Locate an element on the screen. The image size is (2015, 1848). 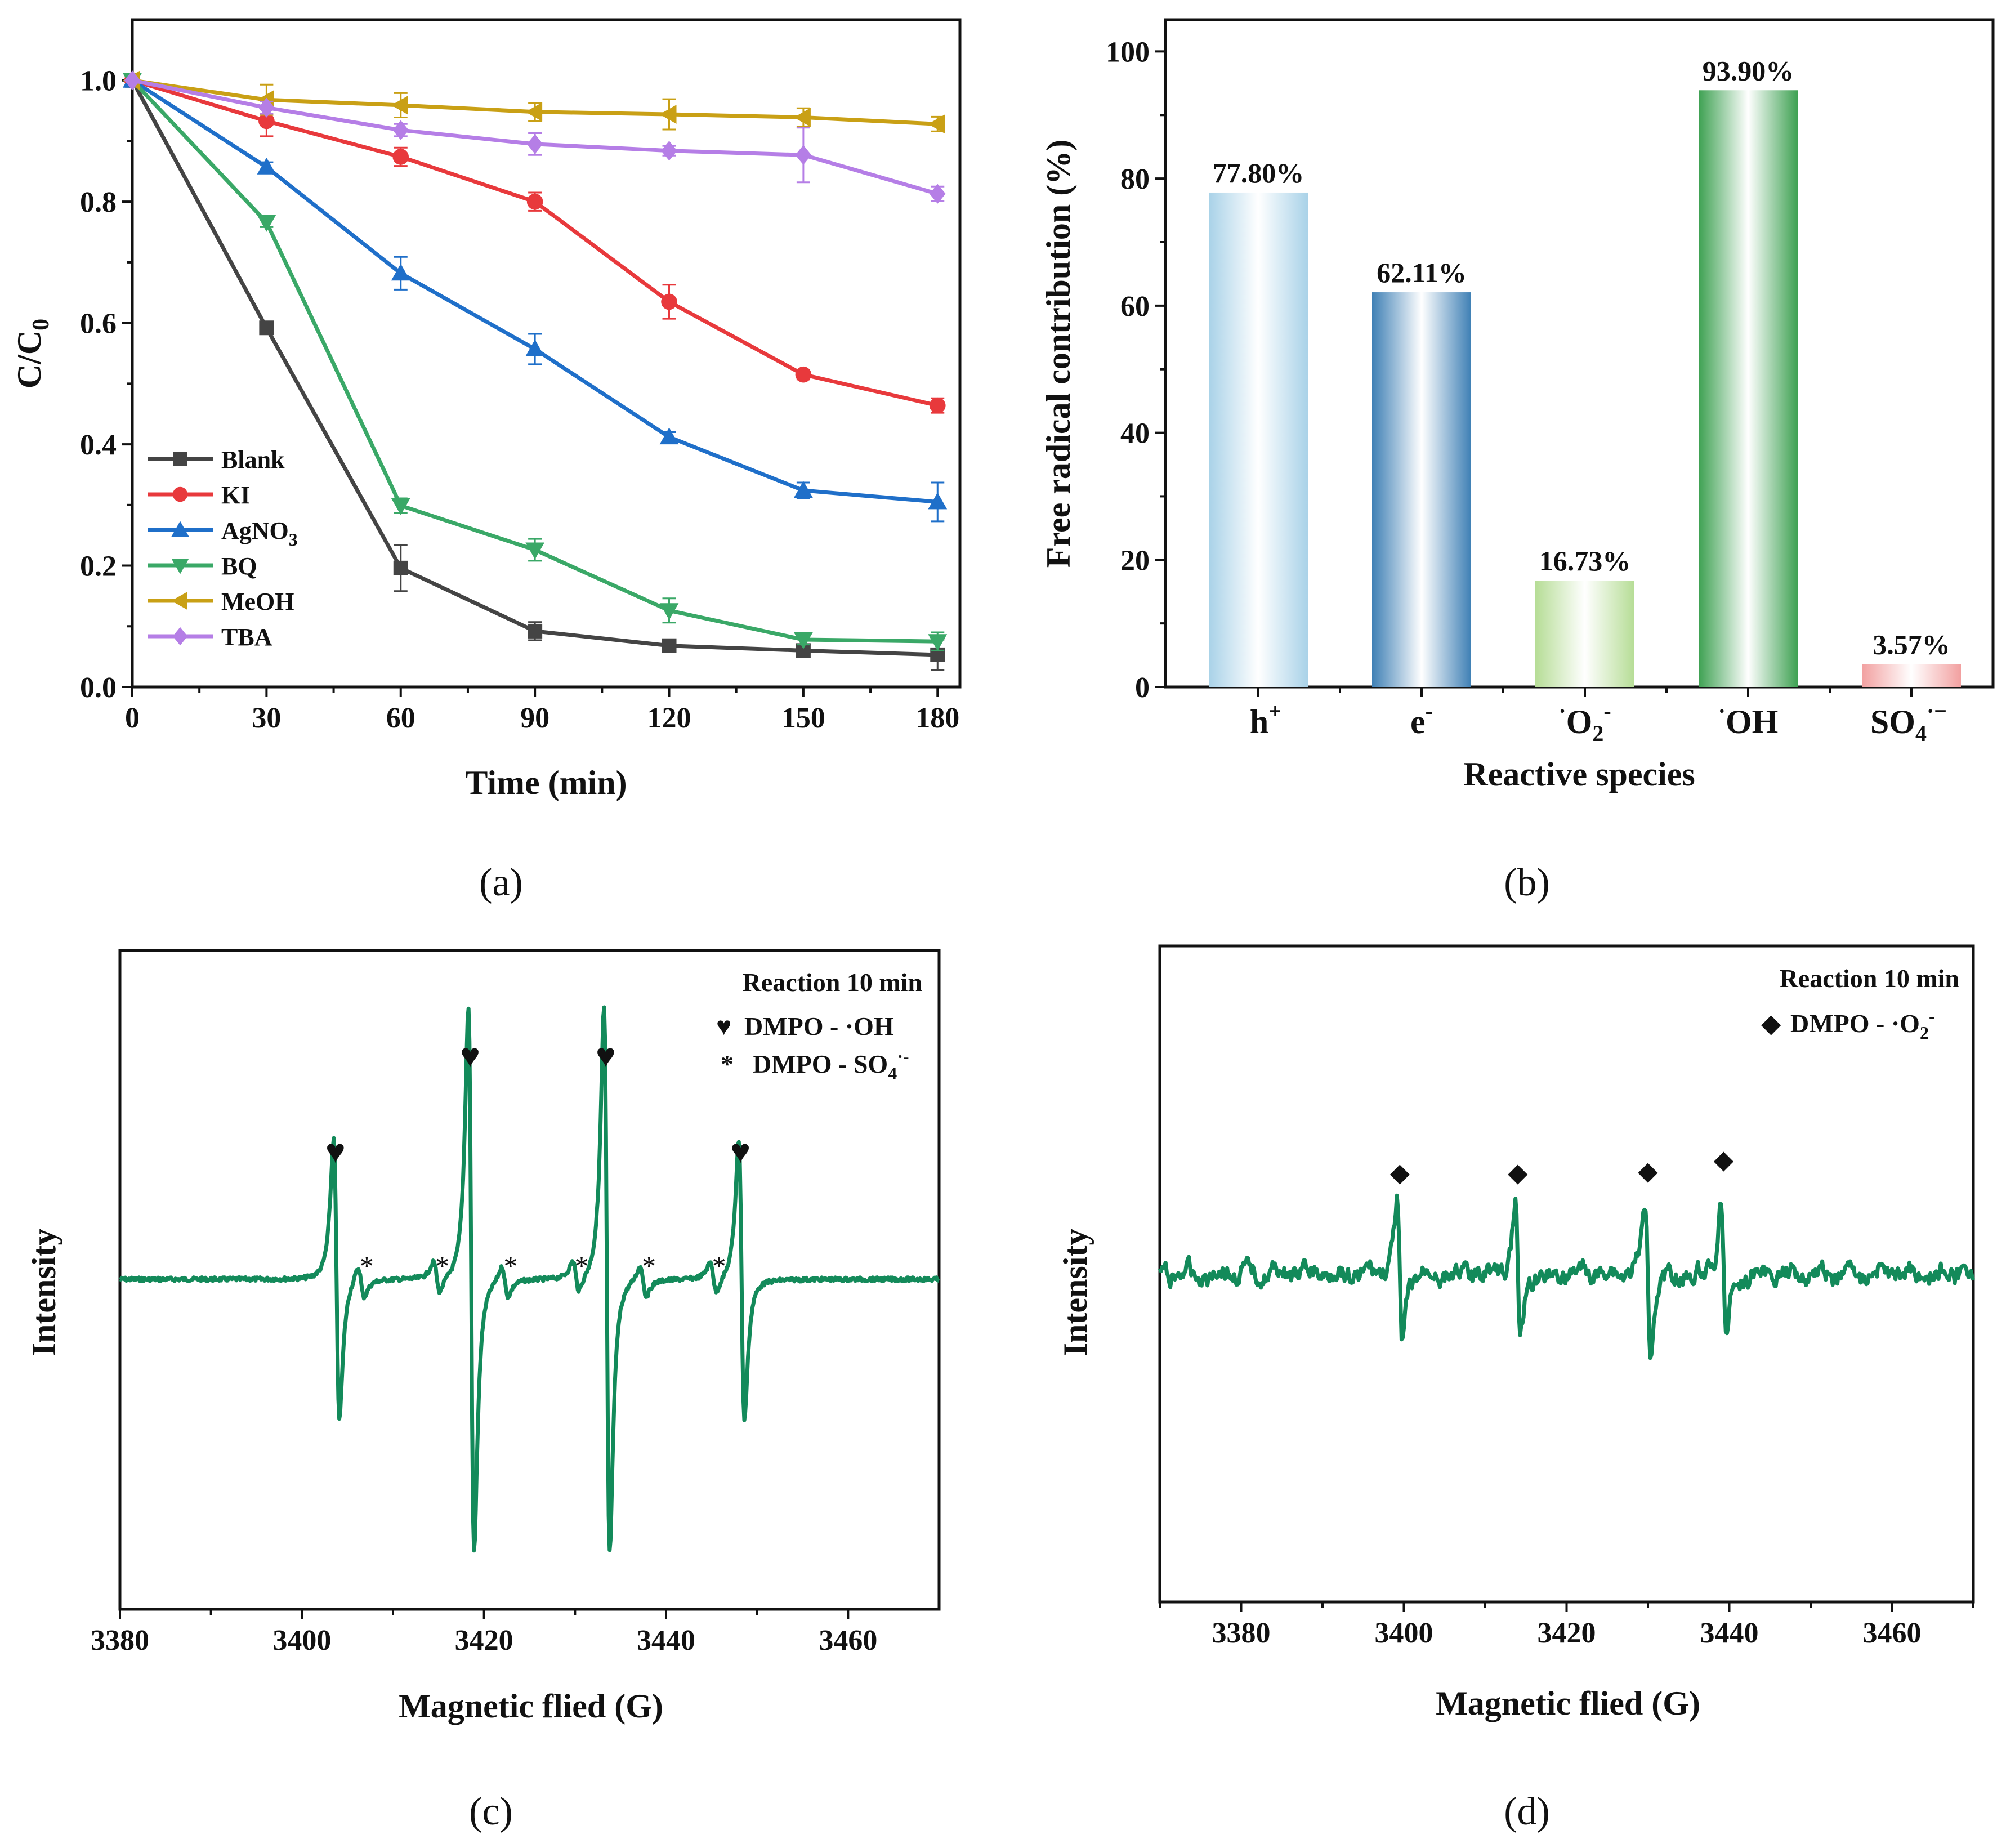
panel-b-ytick-label: 80 is located at coordinates (1135, 179).